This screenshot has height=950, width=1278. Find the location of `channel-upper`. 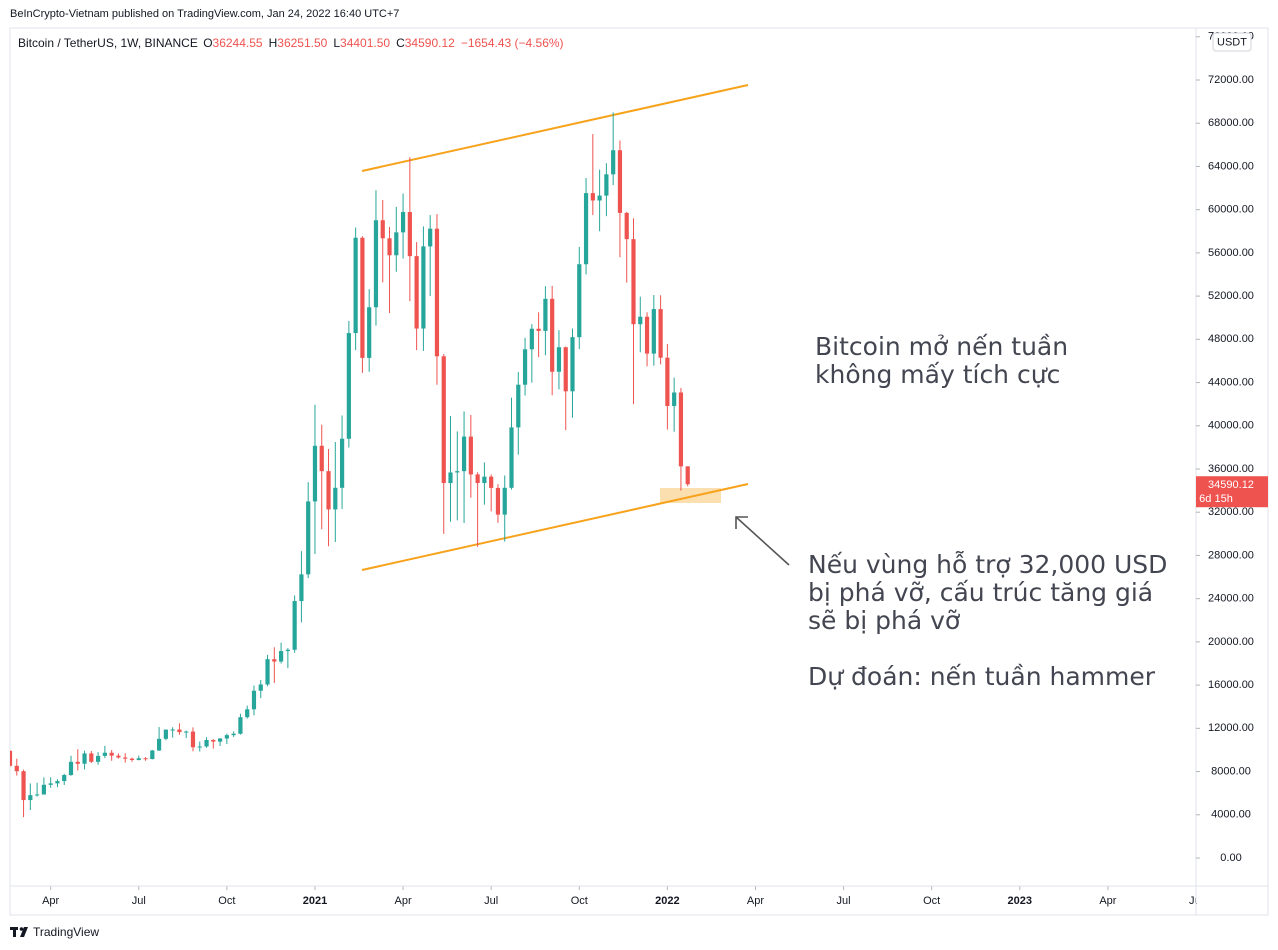

channel-upper is located at coordinates (555, 128).